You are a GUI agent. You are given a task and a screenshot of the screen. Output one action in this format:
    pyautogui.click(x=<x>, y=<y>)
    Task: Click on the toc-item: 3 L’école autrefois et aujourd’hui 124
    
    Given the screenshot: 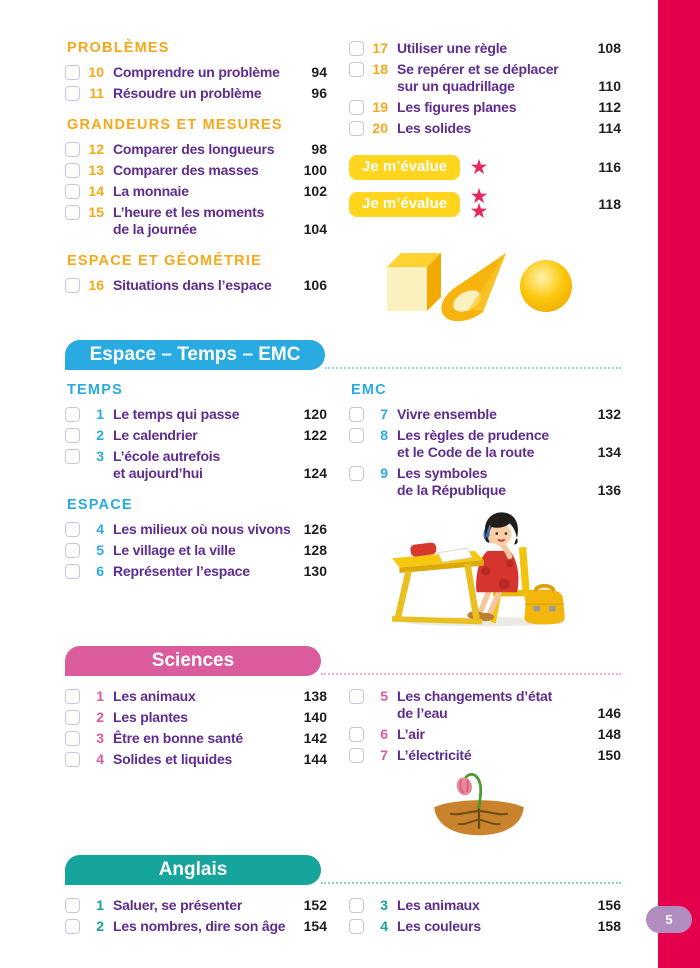 What is the action you would take?
    pyautogui.click(x=196, y=465)
    